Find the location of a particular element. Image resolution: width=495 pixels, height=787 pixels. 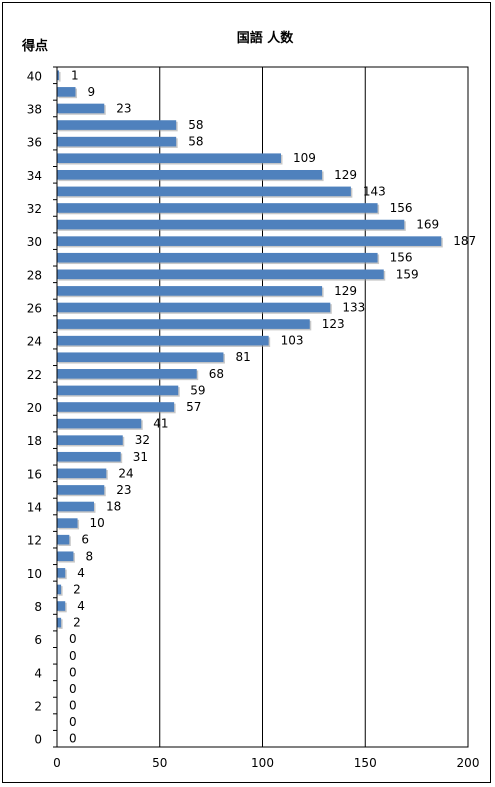

data-label: 24 is located at coordinates (125, 473).